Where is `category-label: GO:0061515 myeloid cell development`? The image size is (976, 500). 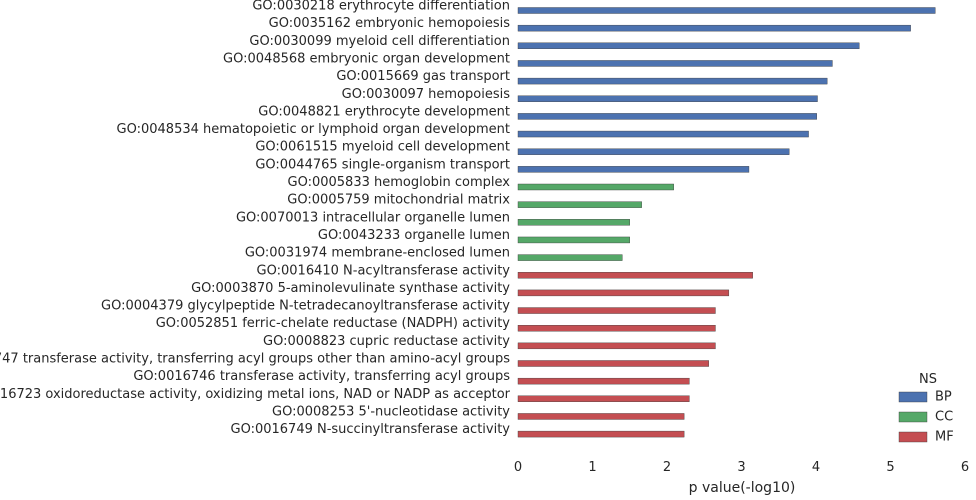 category-label: GO:0061515 myeloid cell development is located at coordinates (382, 147).